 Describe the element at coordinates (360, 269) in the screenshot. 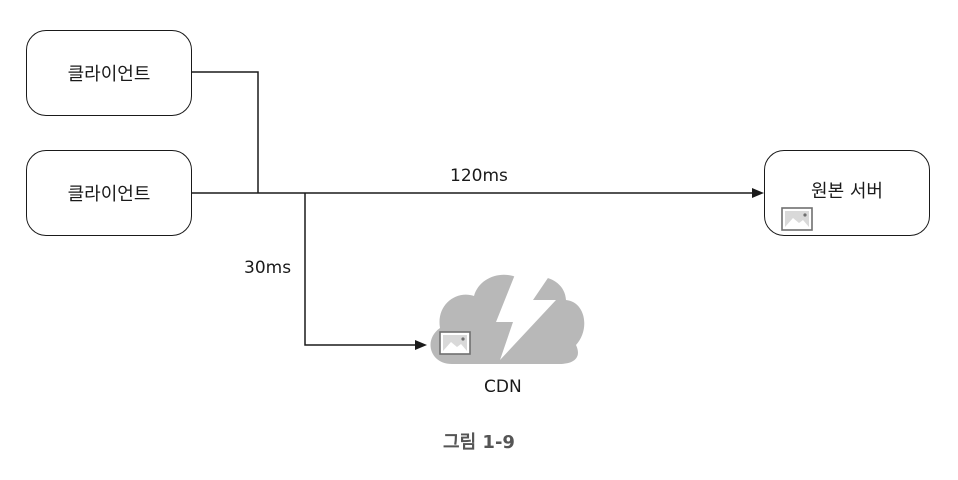

I see `edge-to-cdn` at that location.